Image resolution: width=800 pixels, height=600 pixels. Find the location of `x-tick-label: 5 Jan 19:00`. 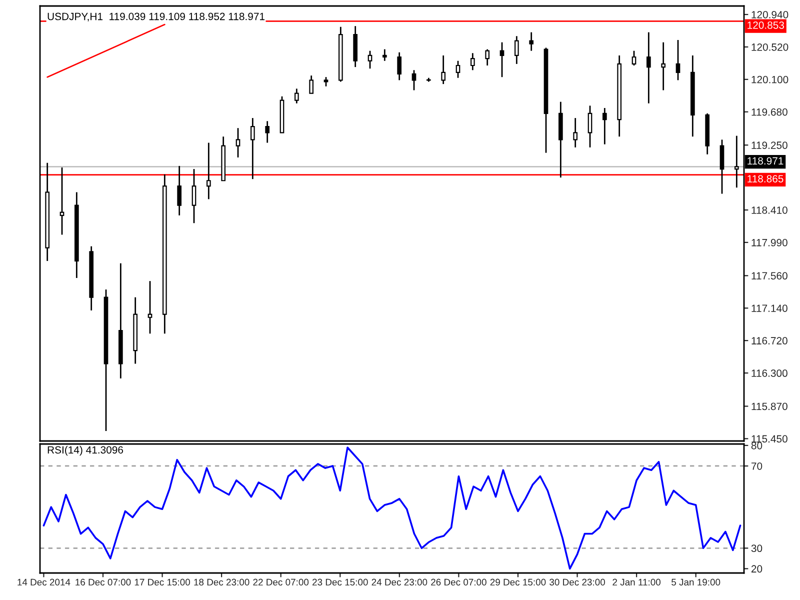

x-tick-label: 5 Jan 19:00 is located at coordinates (696, 582).